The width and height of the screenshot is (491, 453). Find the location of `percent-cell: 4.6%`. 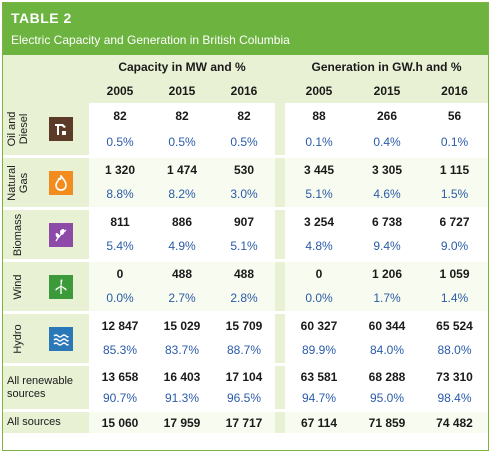

percent-cell: 4.6% is located at coordinates (387, 194).